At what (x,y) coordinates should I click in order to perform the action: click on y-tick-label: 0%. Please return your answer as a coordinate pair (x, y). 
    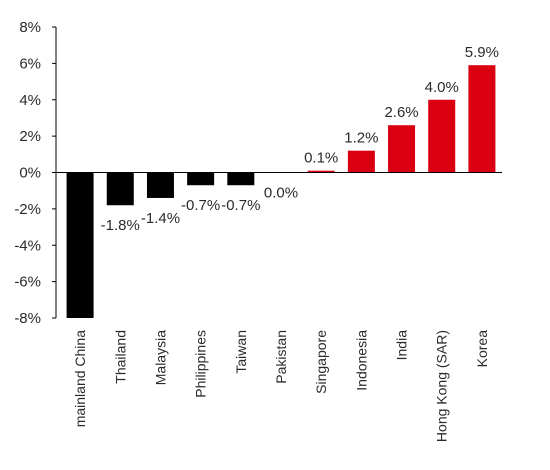
    Looking at the image, I should click on (30, 173).